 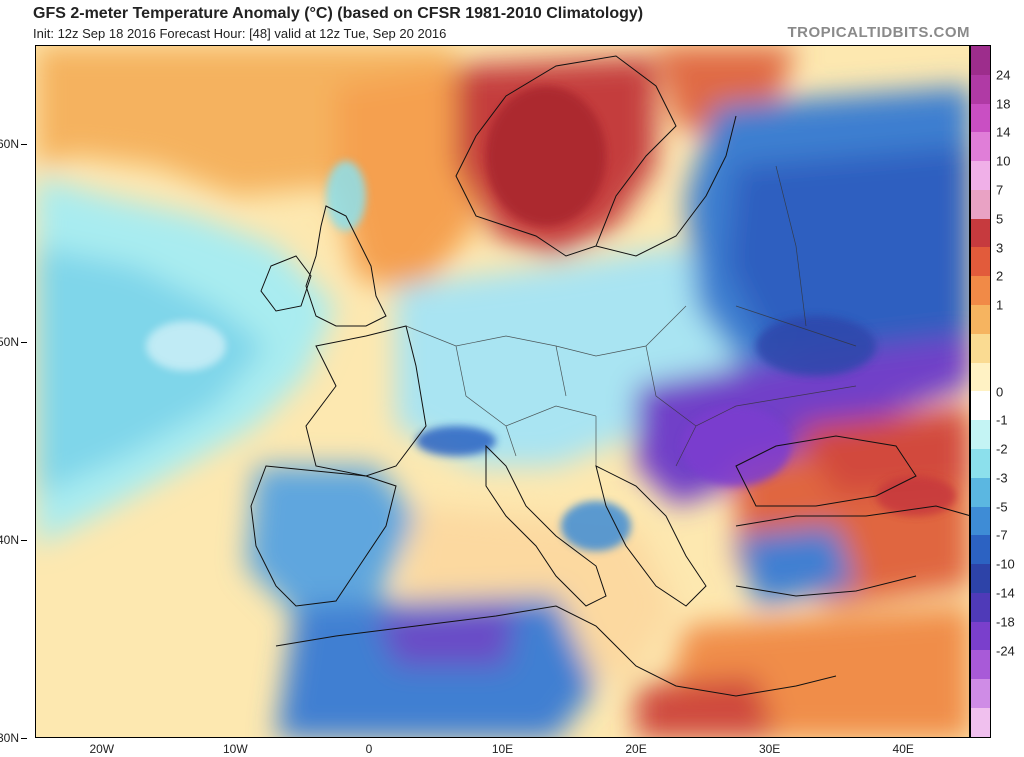 What do you see at coordinates (366, 401) in the screenshot?
I see `coast-france` at bounding box center [366, 401].